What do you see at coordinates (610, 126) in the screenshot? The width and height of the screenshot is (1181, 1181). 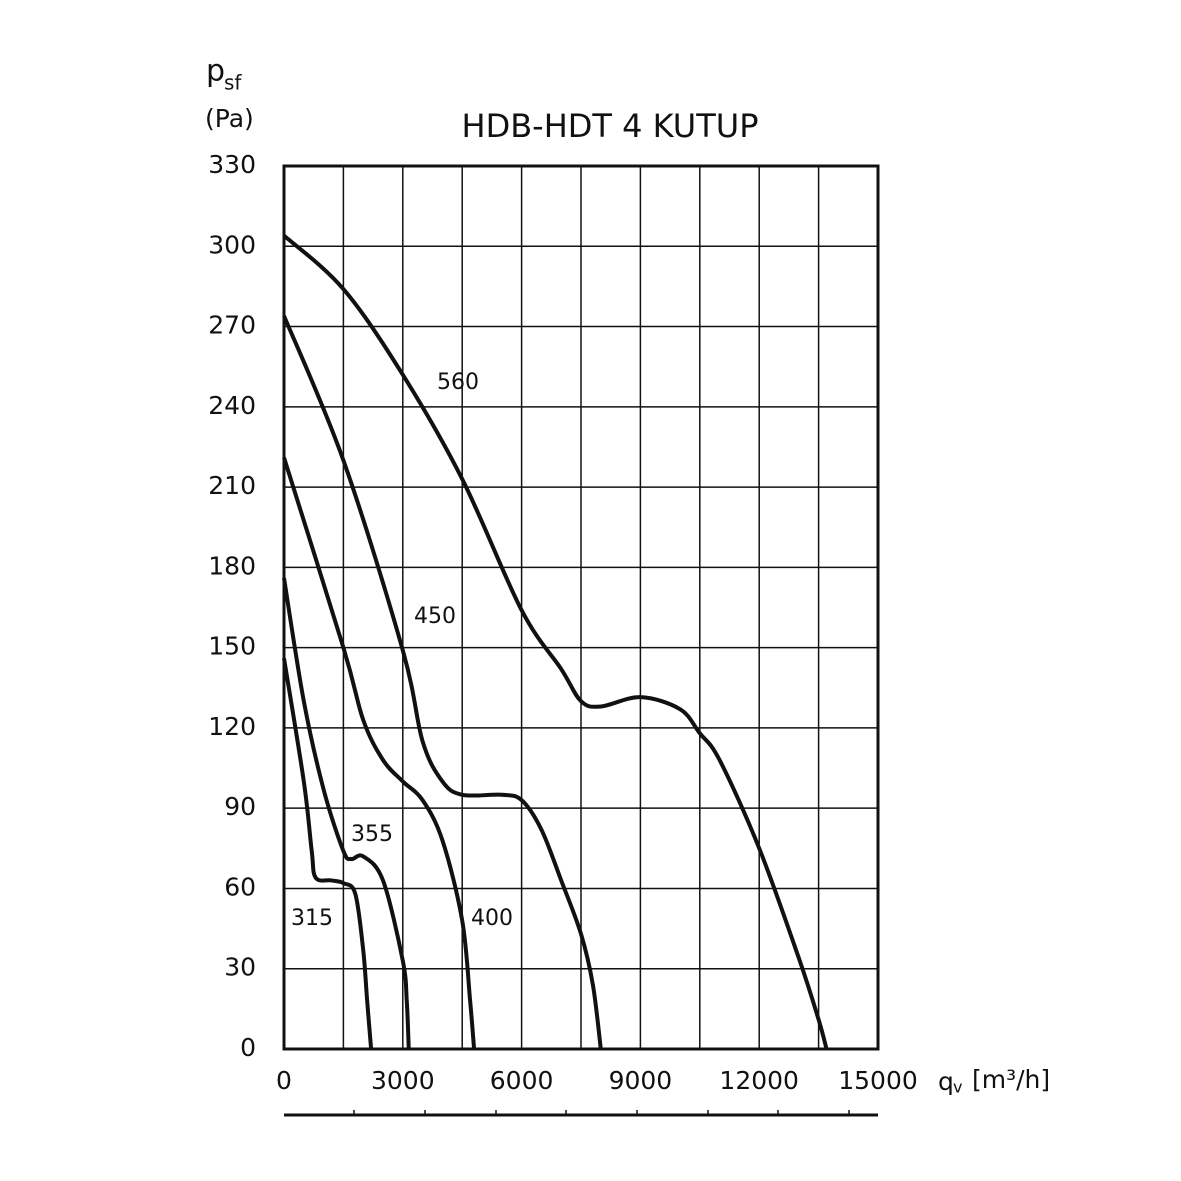 I see `chart-title: HDB-HDT 4 KUTUP` at bounding box center [610, 126].